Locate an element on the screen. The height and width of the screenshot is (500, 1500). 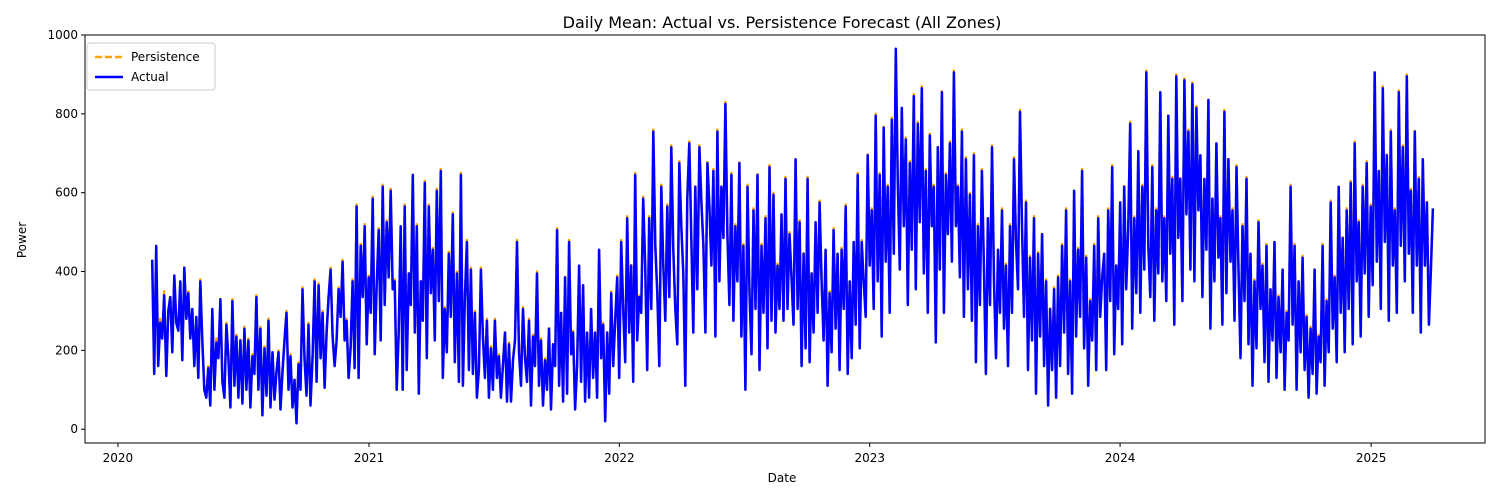
y-tick-label: 200 is located at coordinates (66, 350).